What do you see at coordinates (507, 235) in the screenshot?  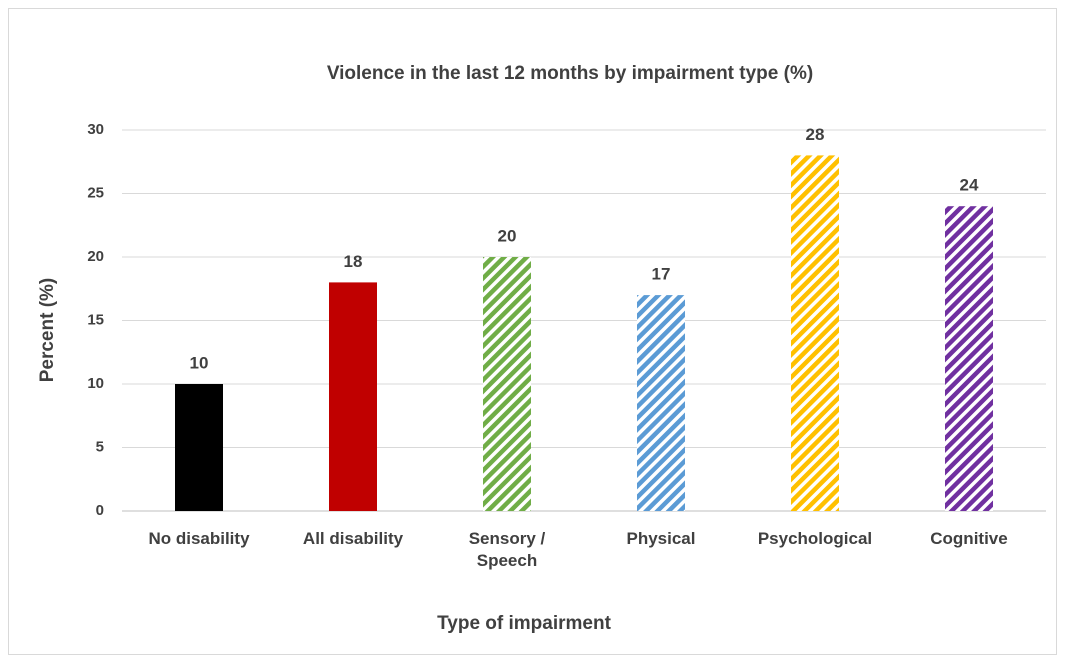 I see `data-label: 20` at bounding box center [507, 235].